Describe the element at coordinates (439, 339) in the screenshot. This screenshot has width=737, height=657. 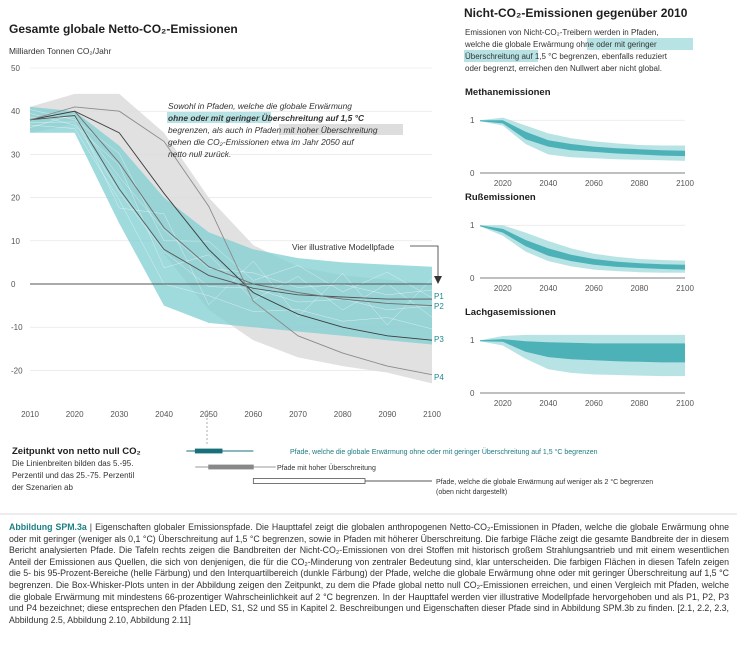
I see `series-label-p3: P3` at that location.